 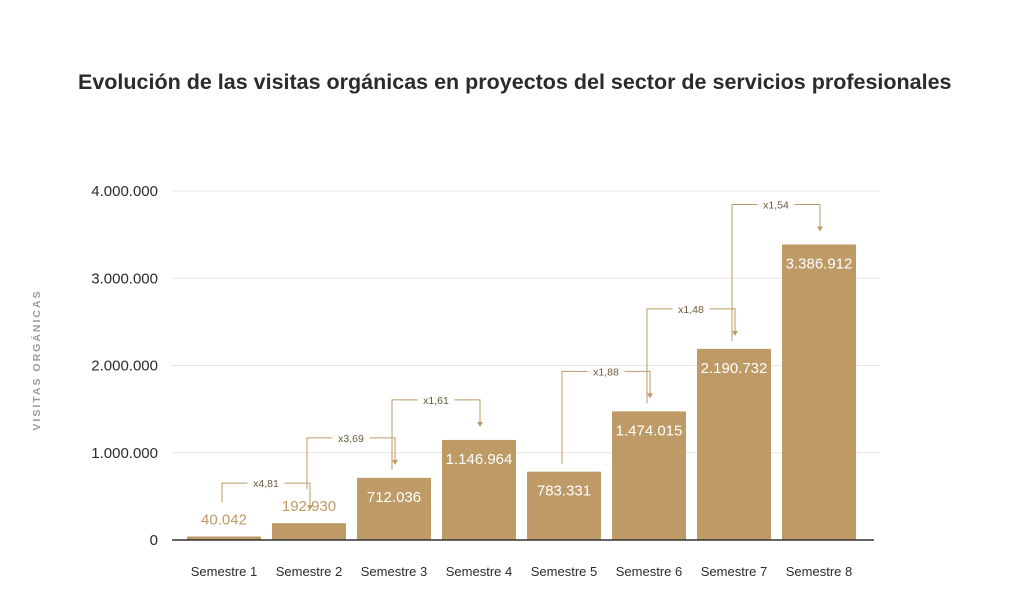 What do you see at coordinates (394, 571) in the screenshot?
I see `x-tick-label: Semestre 3` at bounding box center [394, 571].